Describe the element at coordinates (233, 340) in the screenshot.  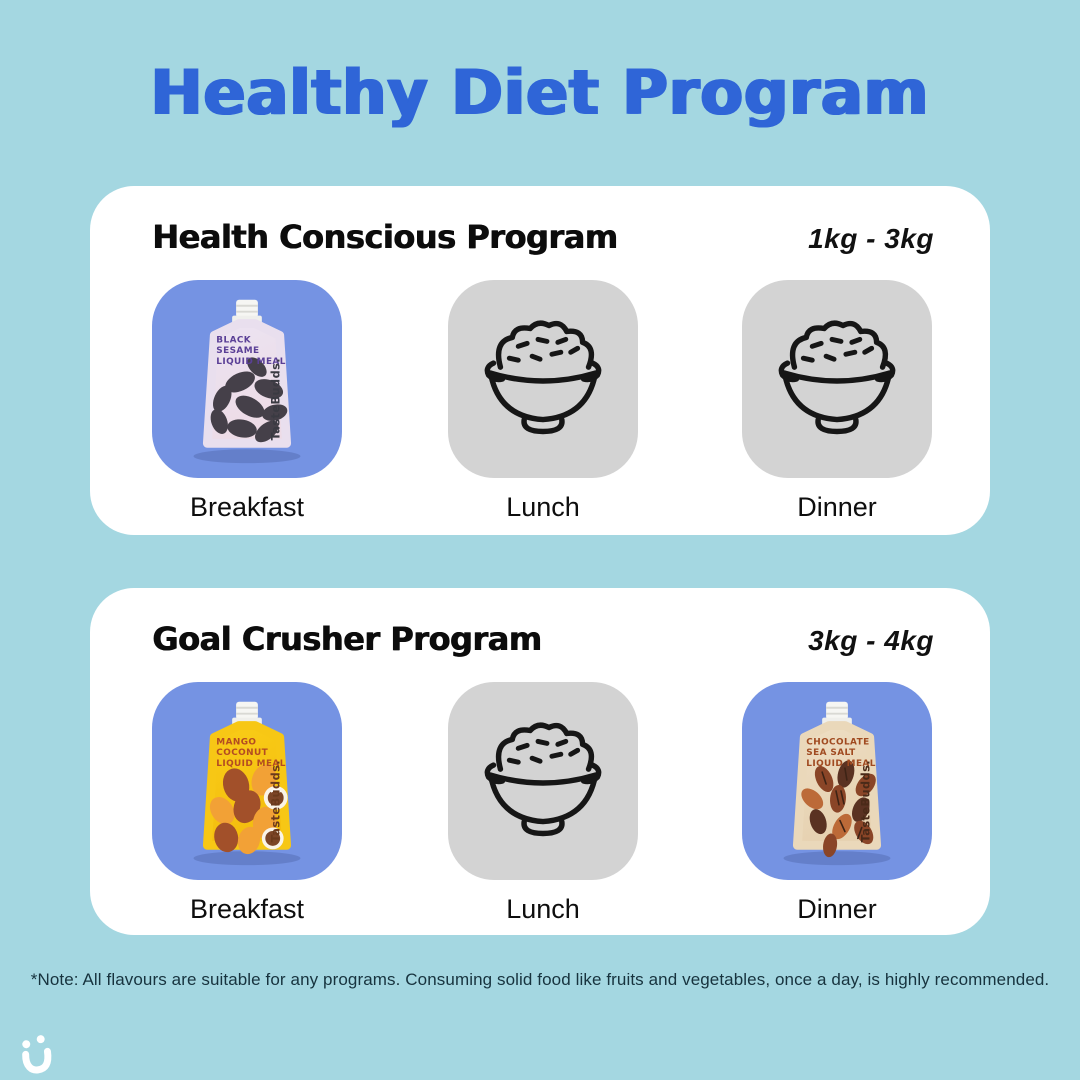
I see `pouch-label-line: BLACK` at that location.